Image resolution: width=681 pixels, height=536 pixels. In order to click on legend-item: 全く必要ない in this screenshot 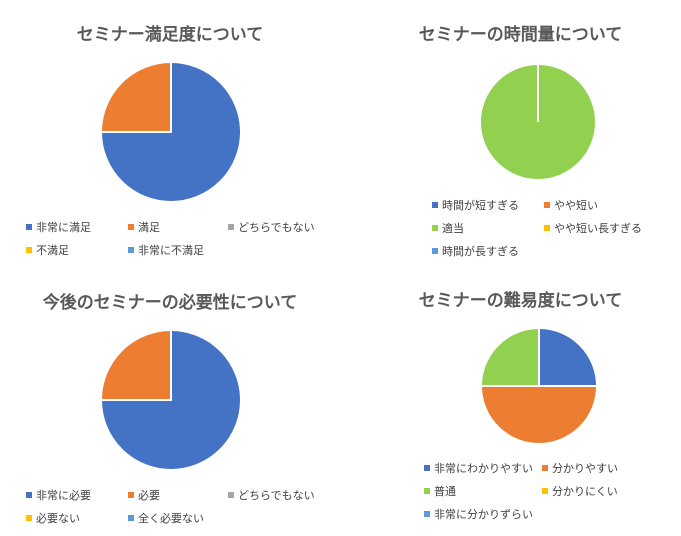, I will do `click(166, 519)`.